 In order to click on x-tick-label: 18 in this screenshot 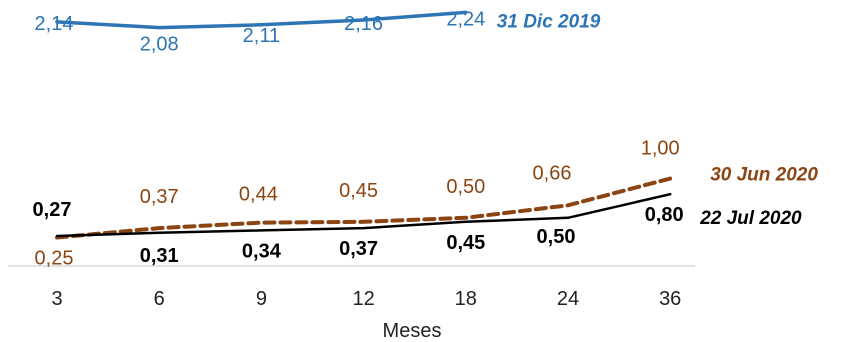, I will do `click(466, 299)`.